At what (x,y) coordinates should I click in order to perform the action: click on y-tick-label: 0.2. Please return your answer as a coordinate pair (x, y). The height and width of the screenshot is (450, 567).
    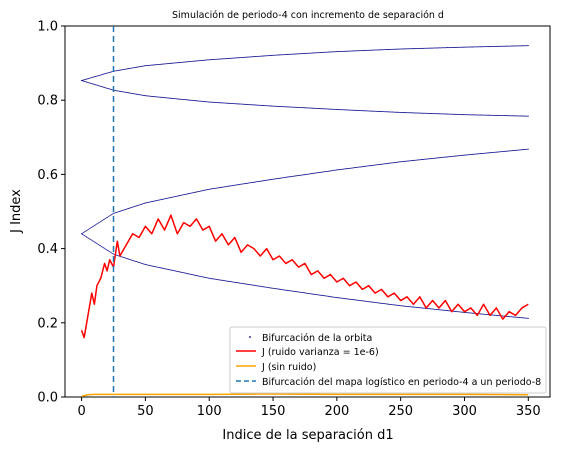
    Looking at the image, I should click on (47, 323).